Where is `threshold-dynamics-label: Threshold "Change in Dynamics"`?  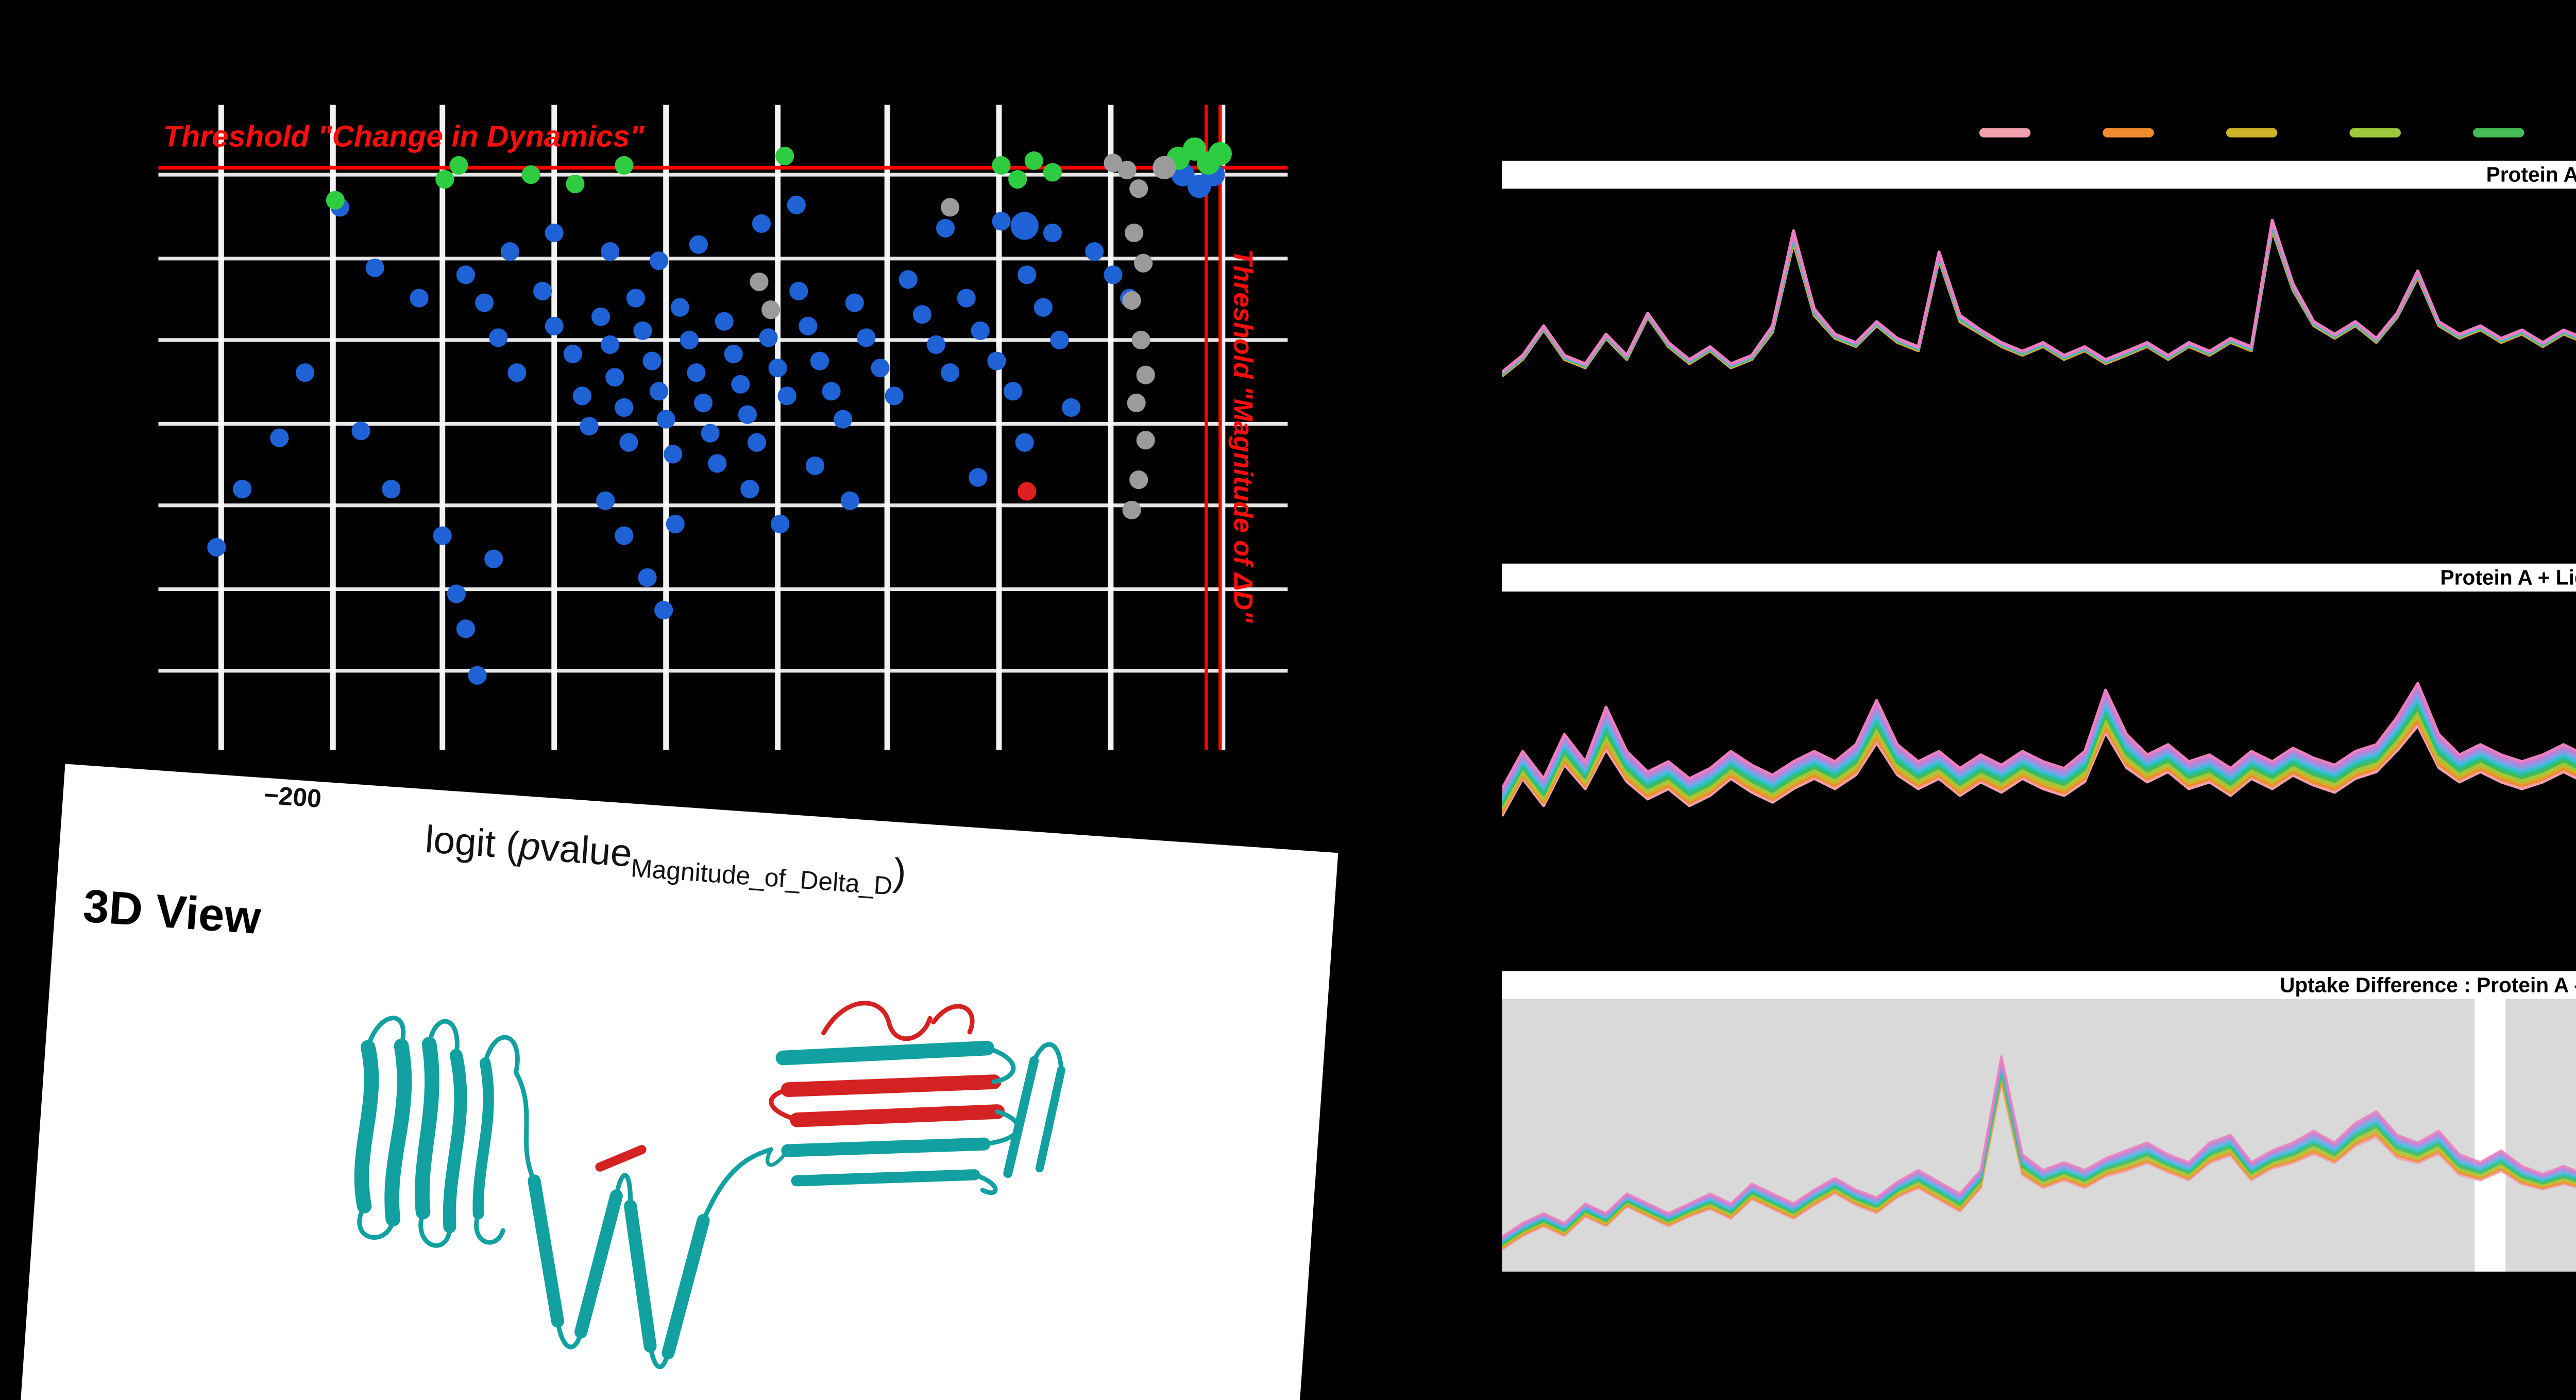
threshold-dynamics-label: Threshold "Change in Dynamics" is located at coordinates (404, 136).